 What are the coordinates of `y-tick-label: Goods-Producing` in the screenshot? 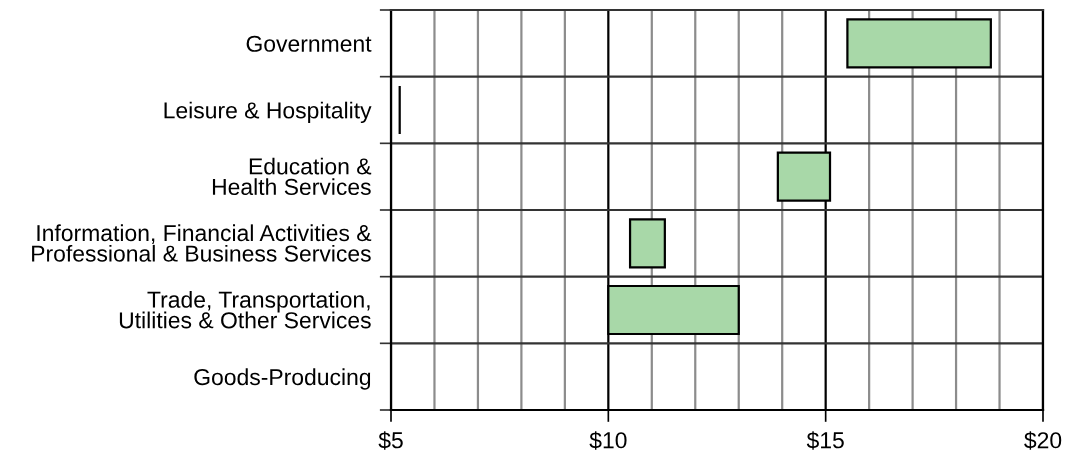 It's located at (282, 379).